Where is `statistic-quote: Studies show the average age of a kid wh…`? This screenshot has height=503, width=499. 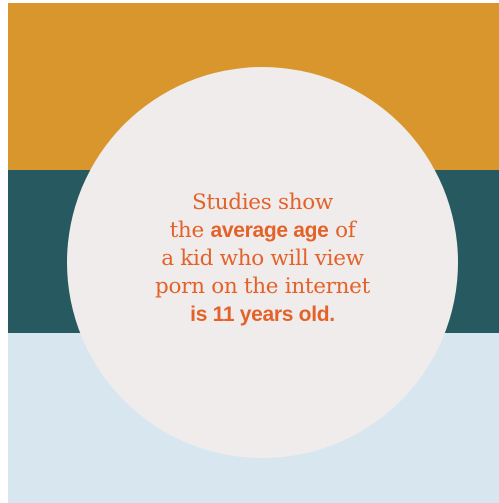
statistic-quote: Studies show the average age of a kid wh… is located at coordinates (263, 259).